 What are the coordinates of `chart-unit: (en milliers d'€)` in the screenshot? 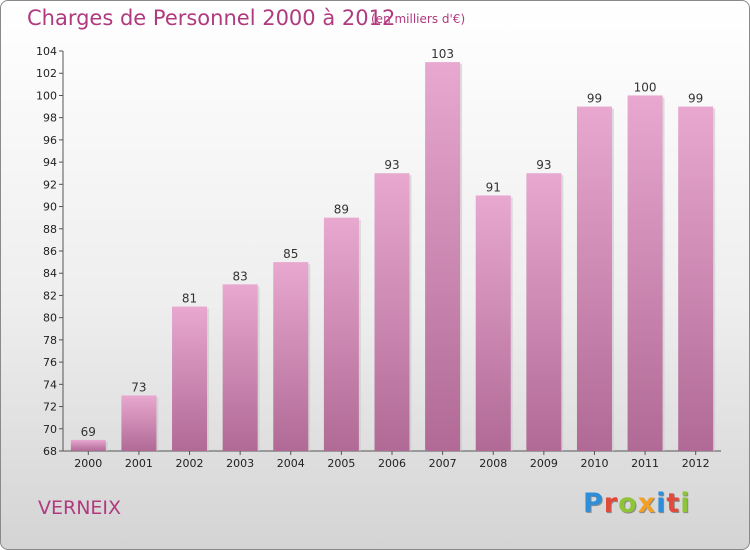 It's located at (418, 19).